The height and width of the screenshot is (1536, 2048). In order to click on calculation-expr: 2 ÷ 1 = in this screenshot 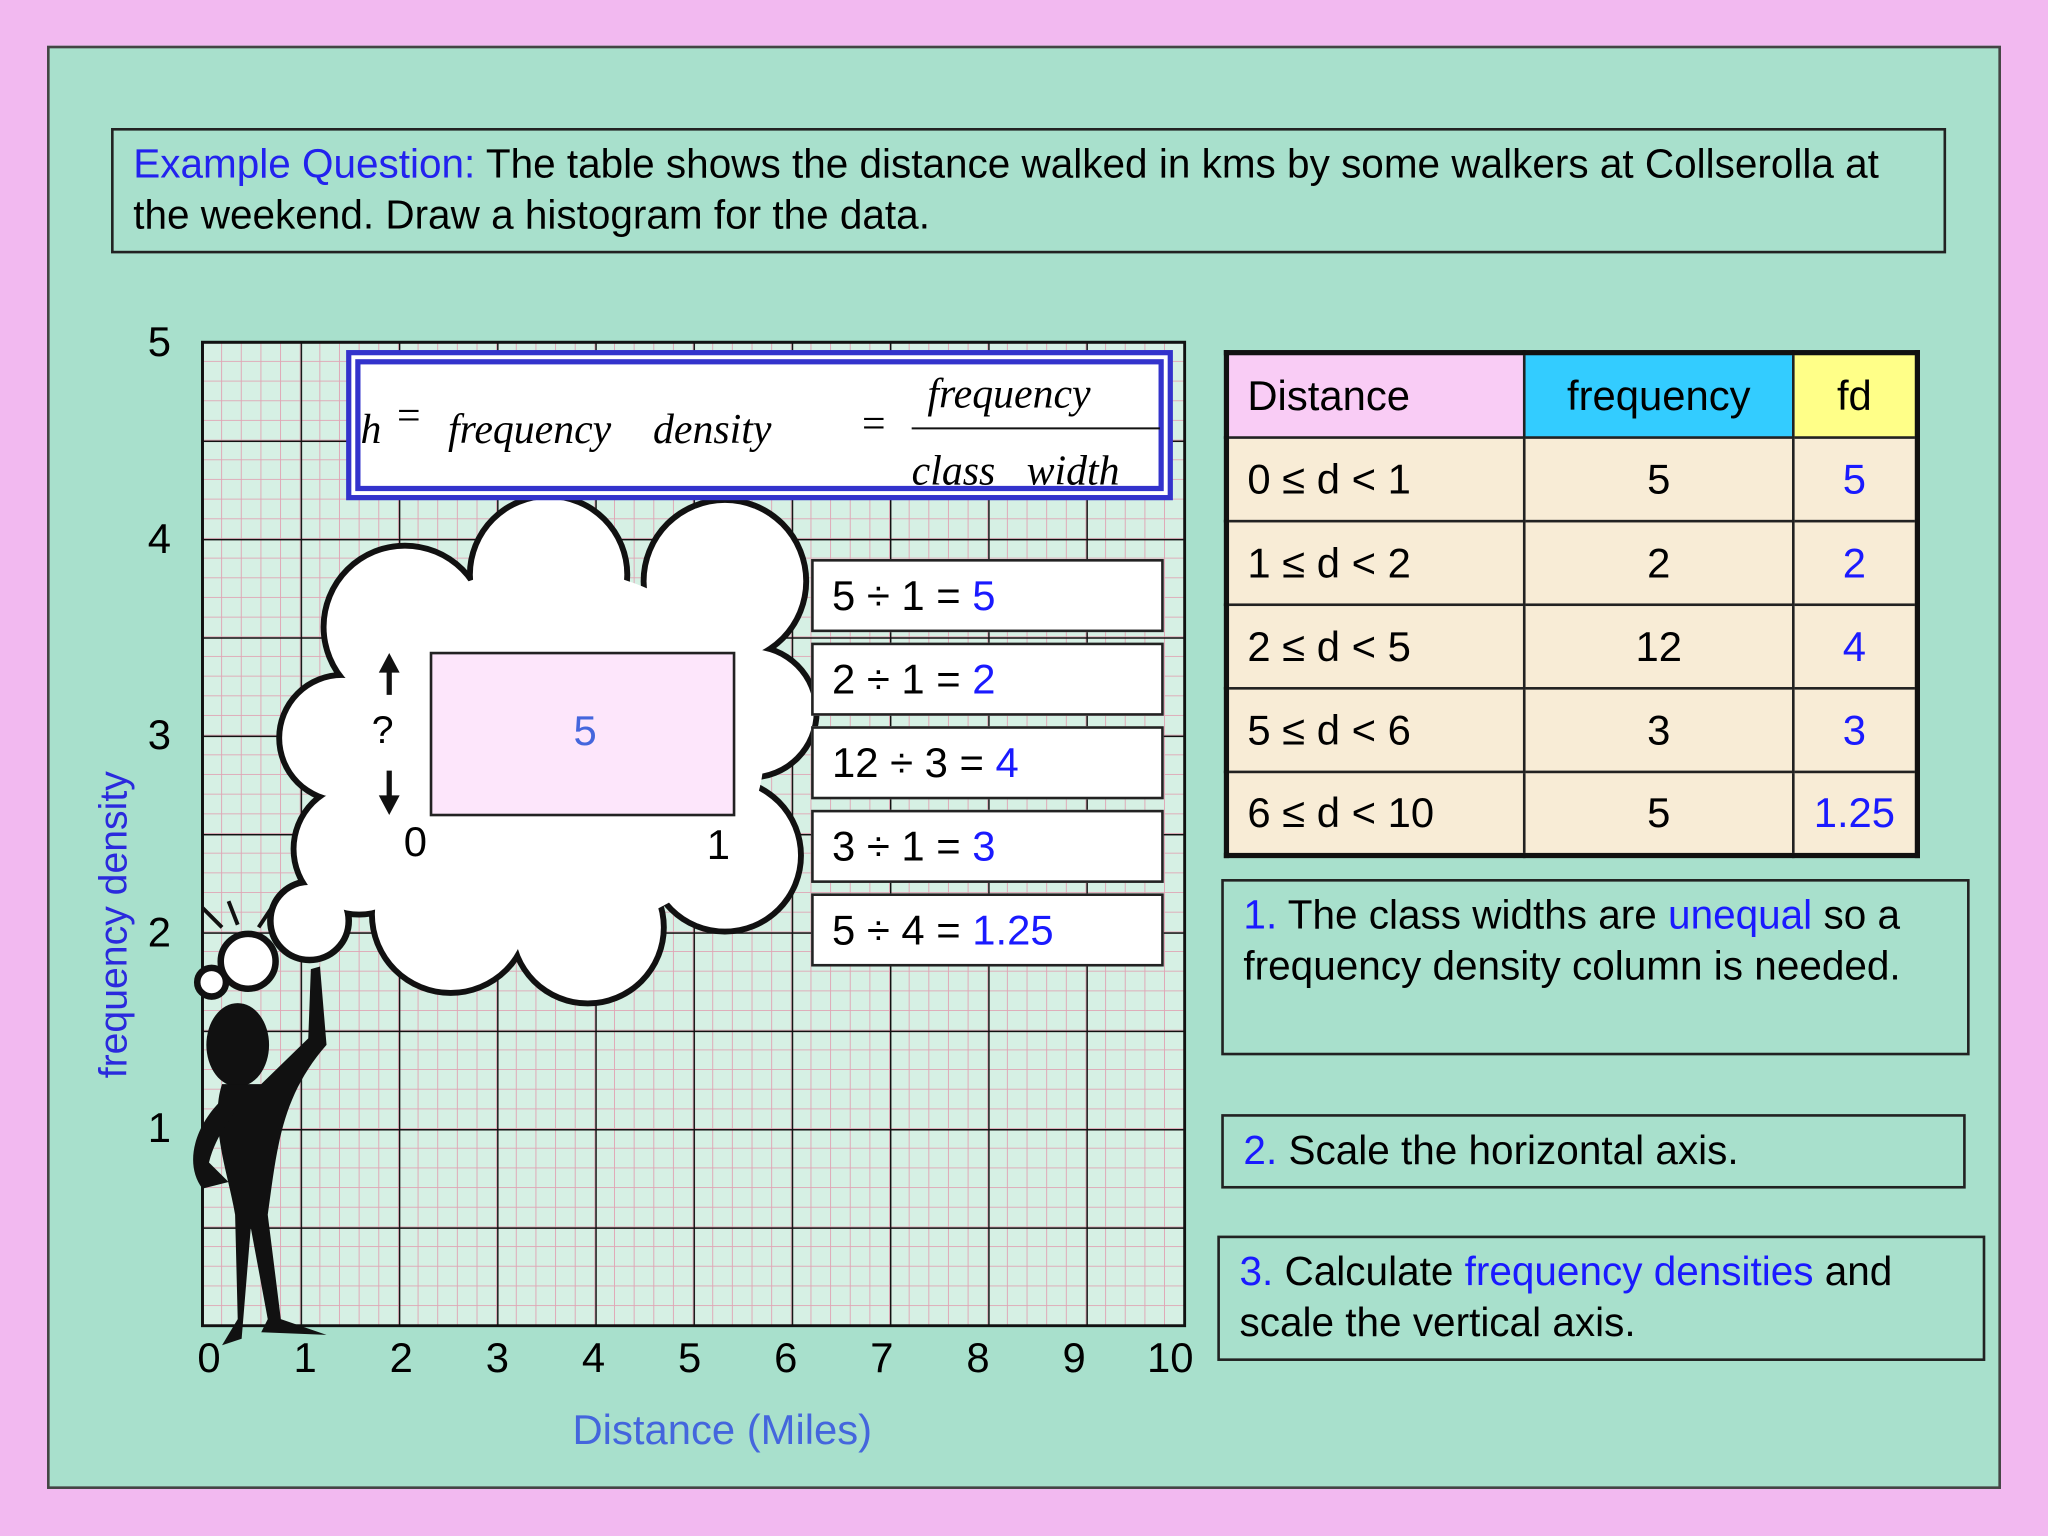, I will do `click(896, 679)`.